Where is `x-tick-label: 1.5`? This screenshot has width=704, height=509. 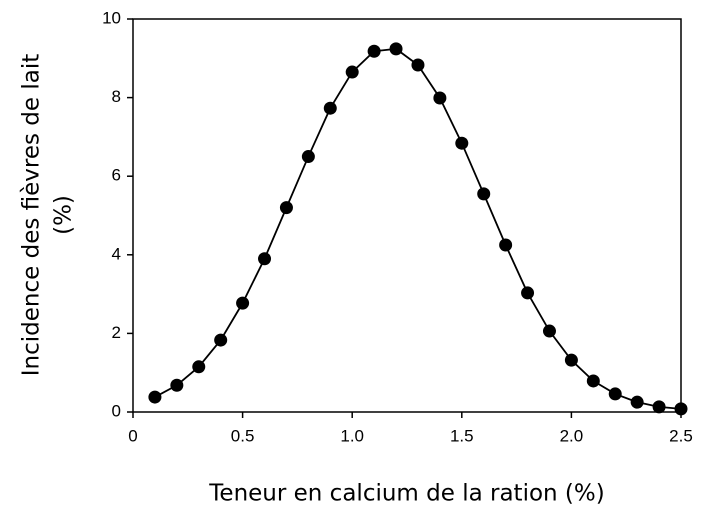
x-tick-label: 1.5 is located at coordinates (462, 435).